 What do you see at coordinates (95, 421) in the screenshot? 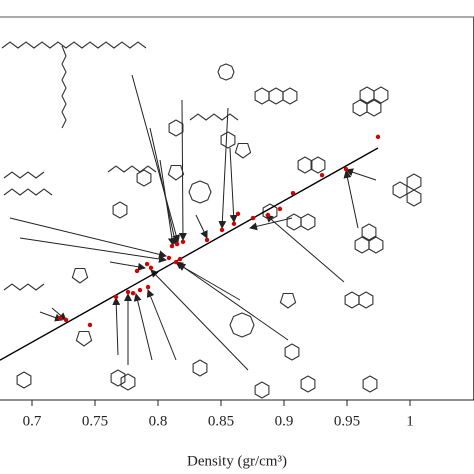
I see `x-tick-label: 0.75` at bounding box center [95, 421].